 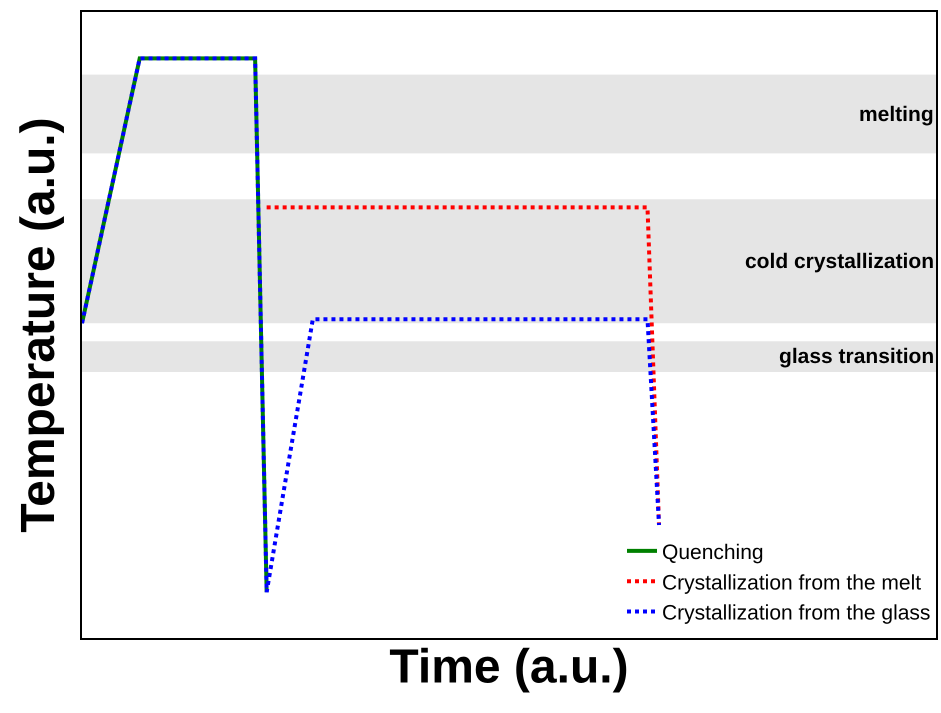 What do you see at coordinates (39, 325) in the screenshot?
I see `y-axis-title: Temperature (a.u.)` at bounding box center [39, 325].